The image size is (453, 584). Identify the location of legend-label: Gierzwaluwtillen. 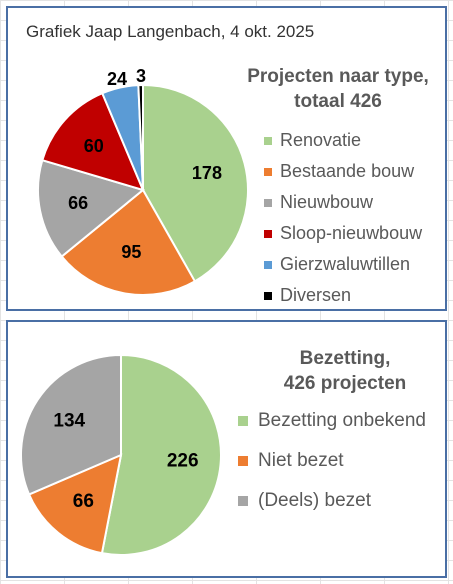
(345, 264).